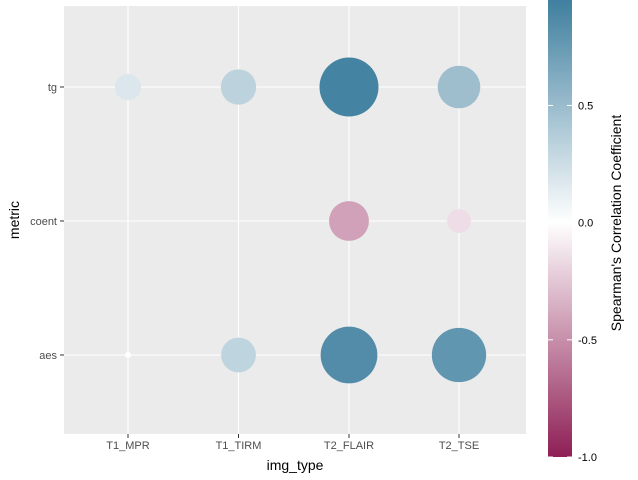  I want to click on legend-title: Spearman's Correlation Coefficient, so click(616, 223).